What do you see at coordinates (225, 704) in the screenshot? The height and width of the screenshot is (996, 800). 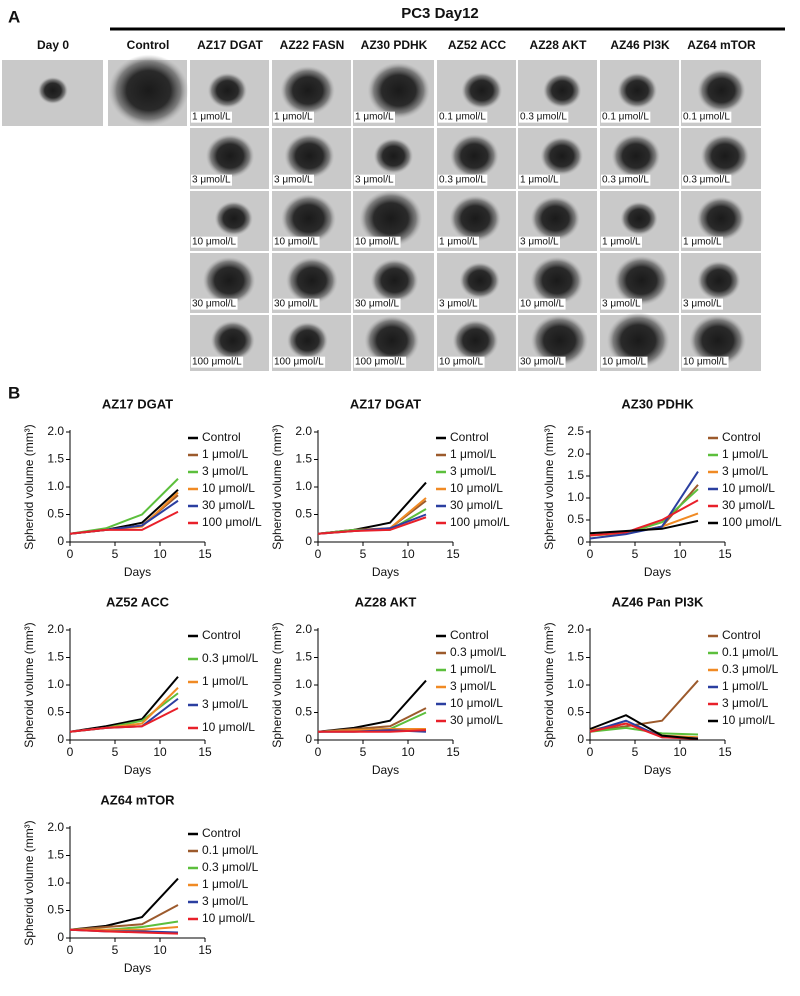 I see `legend-label: 3 μmol/L` at bounding box center [225, 704].